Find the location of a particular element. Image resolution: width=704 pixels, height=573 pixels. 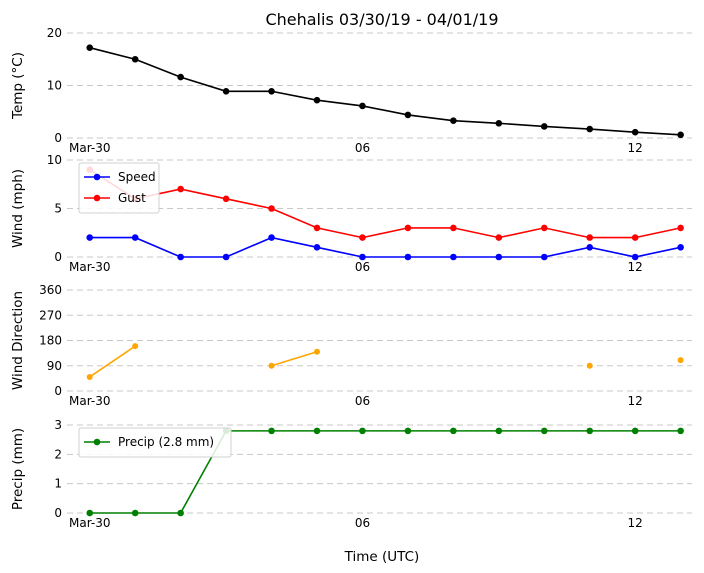

legend-frame is located at coordinates (155, 442).